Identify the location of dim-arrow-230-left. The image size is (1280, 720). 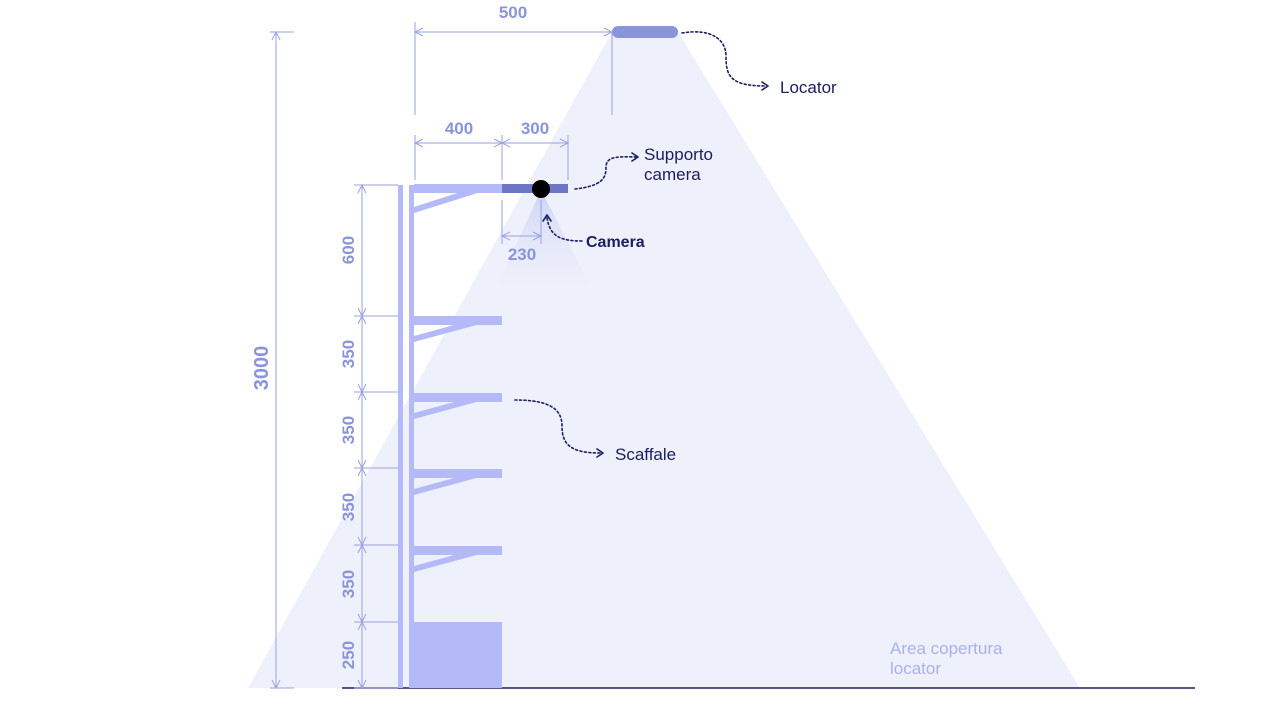
(505, 236).